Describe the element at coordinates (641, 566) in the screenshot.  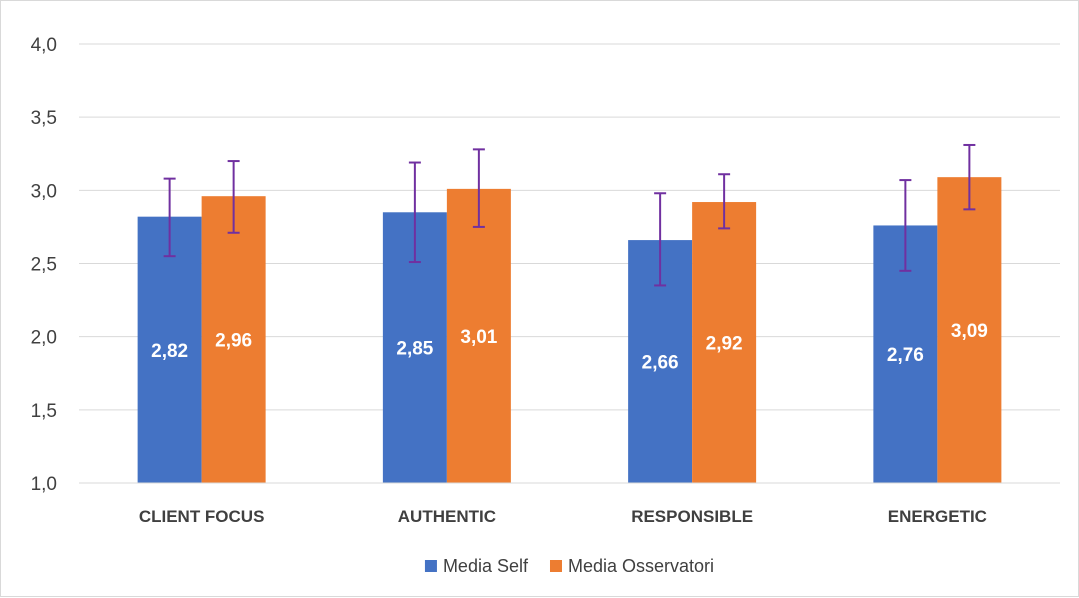
I see `legend-label: Media Osservatori` at that location.